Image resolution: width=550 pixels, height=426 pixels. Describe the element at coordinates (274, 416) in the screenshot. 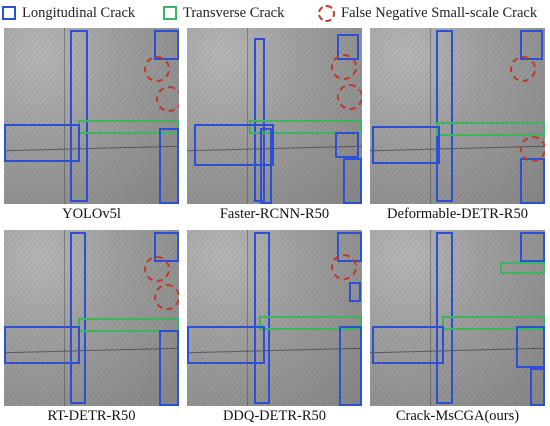

I see `caption-ddq-detr: DDQ-DETR-R50` at that location.